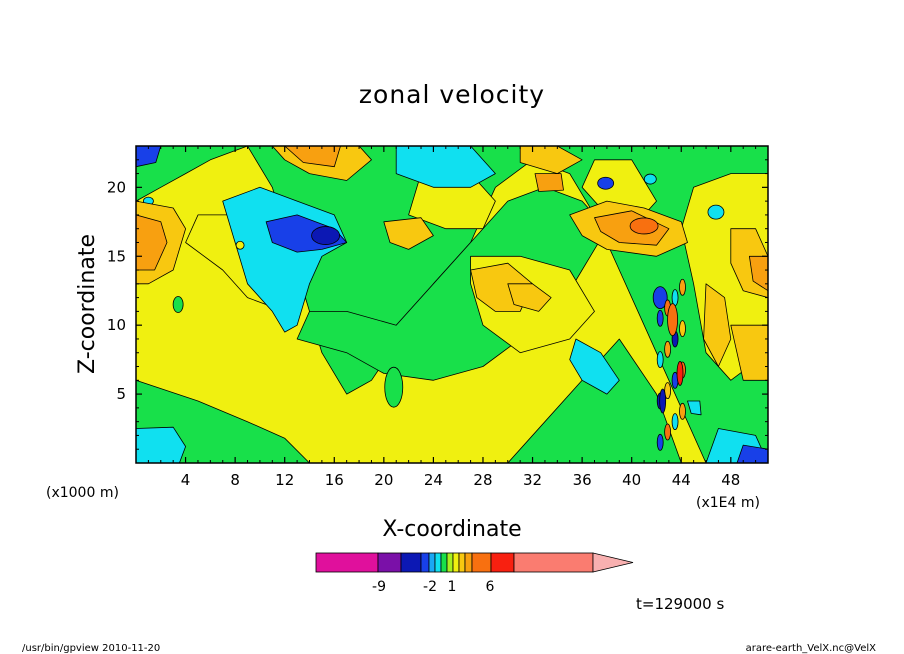 The width and height of the screenshot is (904, 654). What do you see at coordinates (116, 187) in the screenshot?
I see `y-tick-label: 20` at bounding box center [116, 187].